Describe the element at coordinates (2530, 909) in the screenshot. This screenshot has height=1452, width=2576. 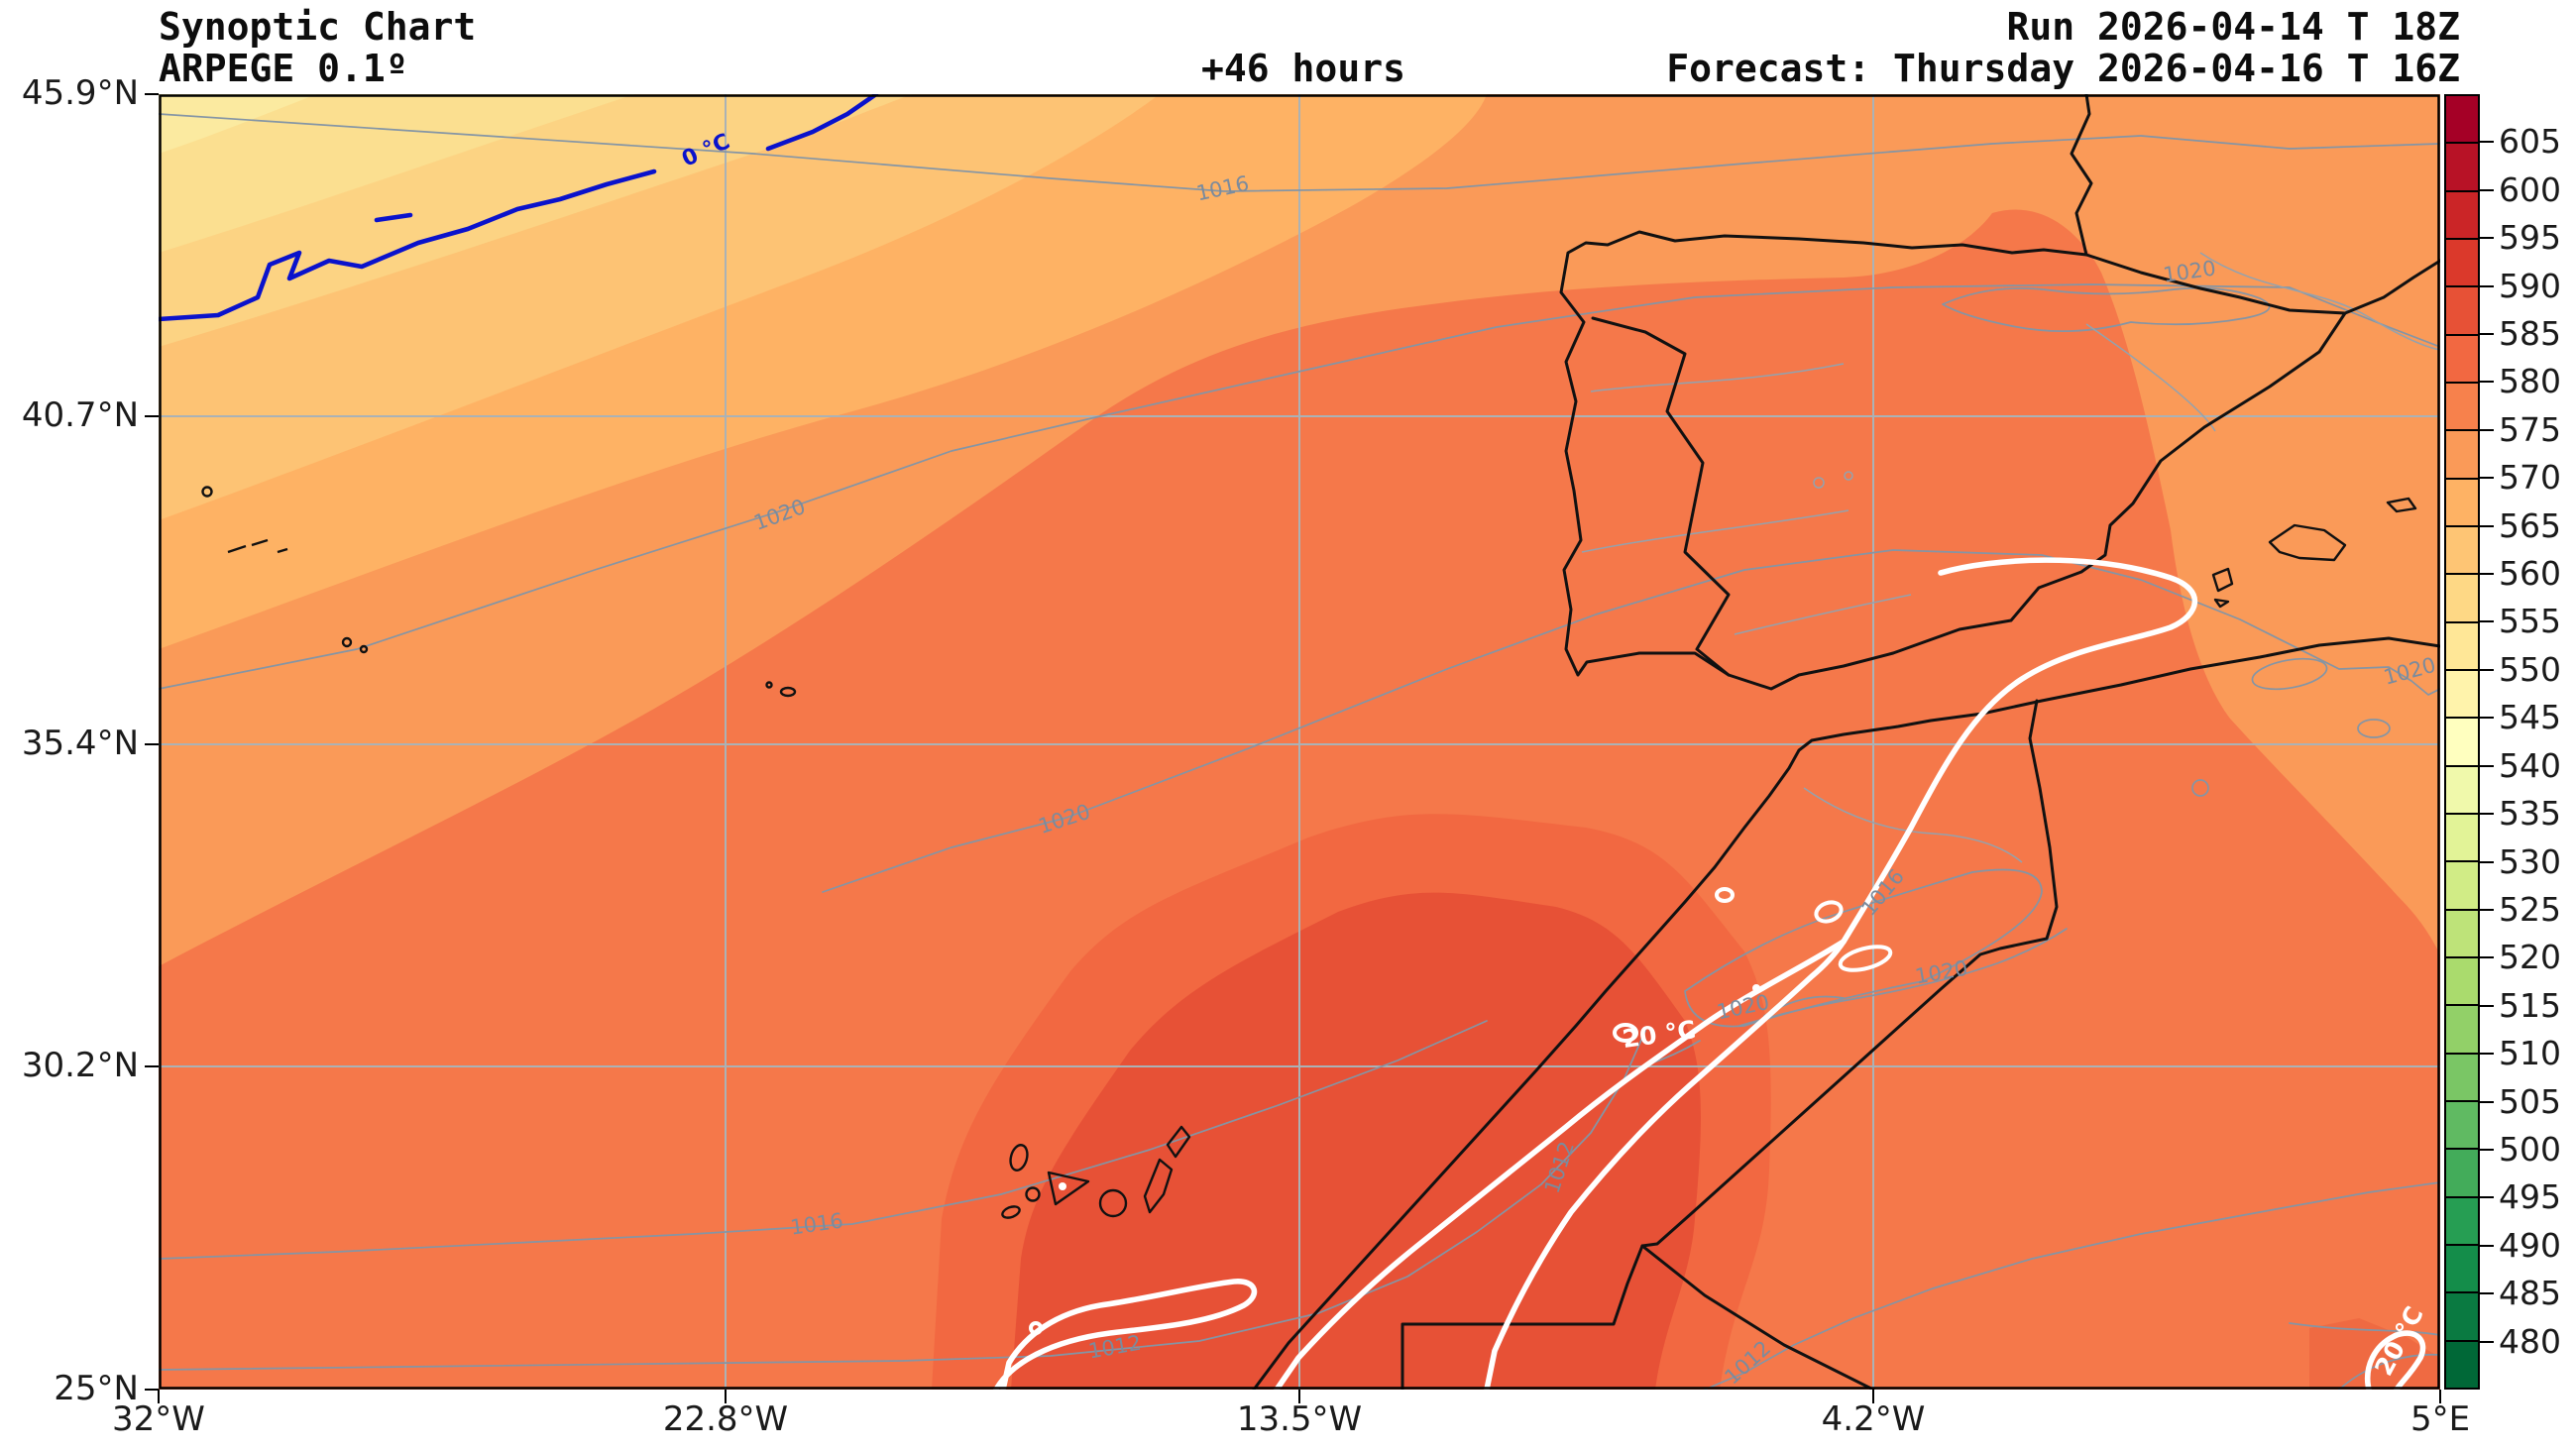
I see `colorbar-tick-label: 525` at that location.